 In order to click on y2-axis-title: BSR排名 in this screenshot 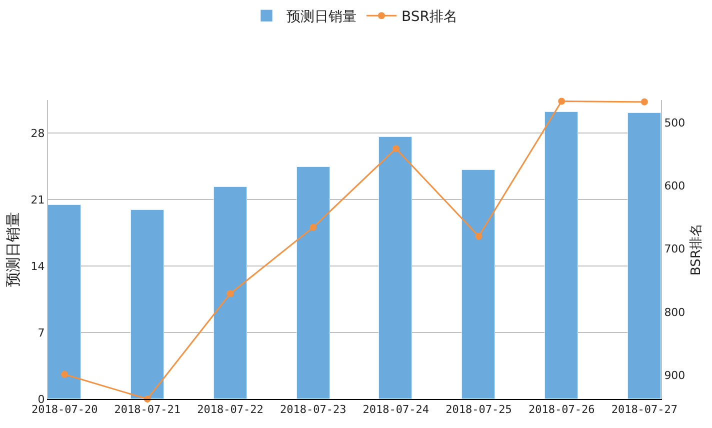, I will do `click(696, 250)`.